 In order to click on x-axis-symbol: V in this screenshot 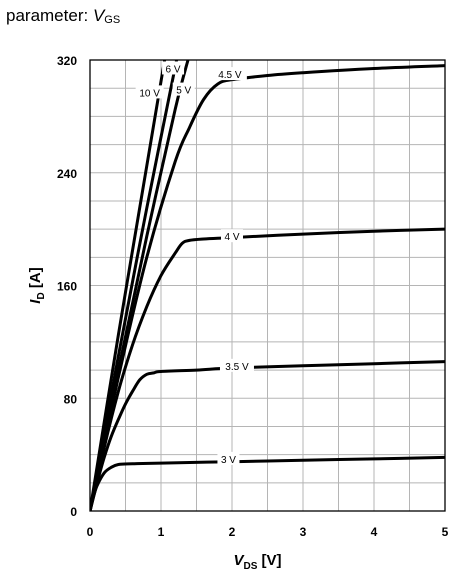, I will do `click(239, 560)`.